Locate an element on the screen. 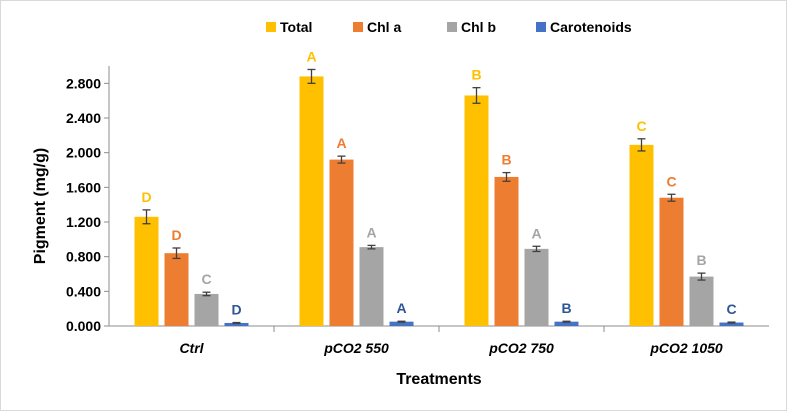 This screenshot has height=415, width=787. y-tick-label: 2.800 is located at coordinates (83, 83).